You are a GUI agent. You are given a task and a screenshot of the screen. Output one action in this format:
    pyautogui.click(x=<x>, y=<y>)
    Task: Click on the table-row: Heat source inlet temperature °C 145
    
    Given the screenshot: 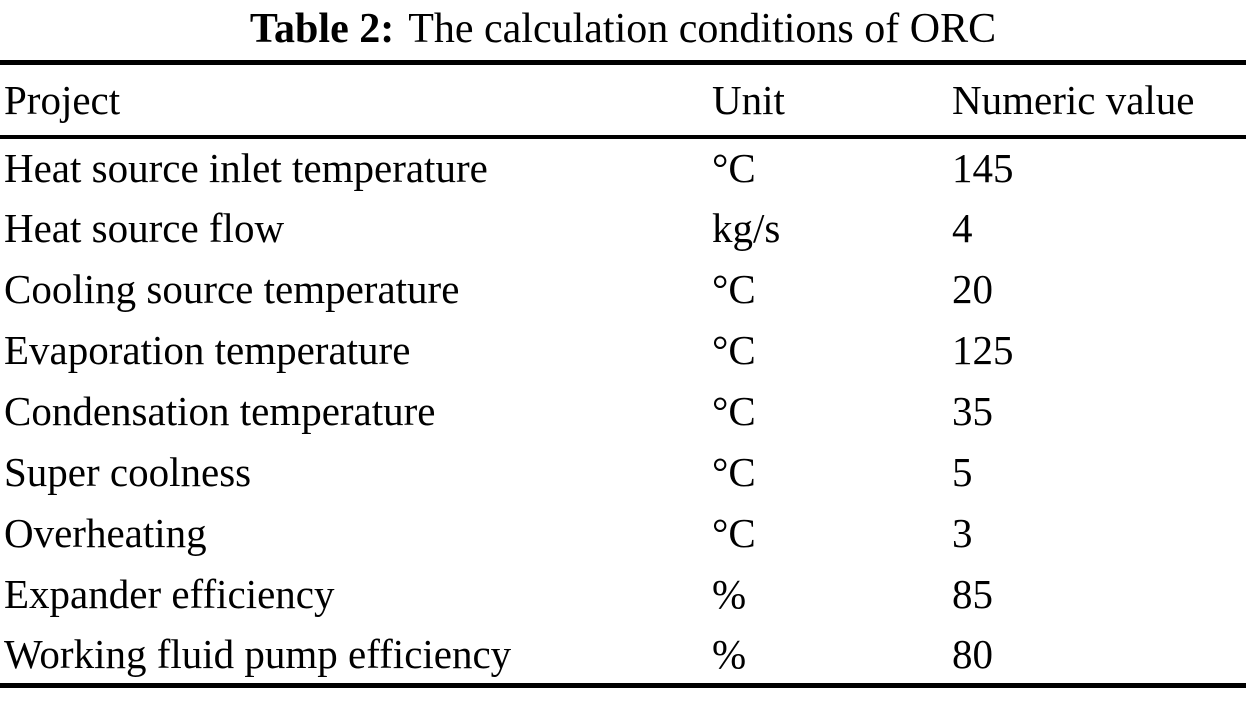 What is the action you would take?
    pyautogui.click(x=623, y=167)
    